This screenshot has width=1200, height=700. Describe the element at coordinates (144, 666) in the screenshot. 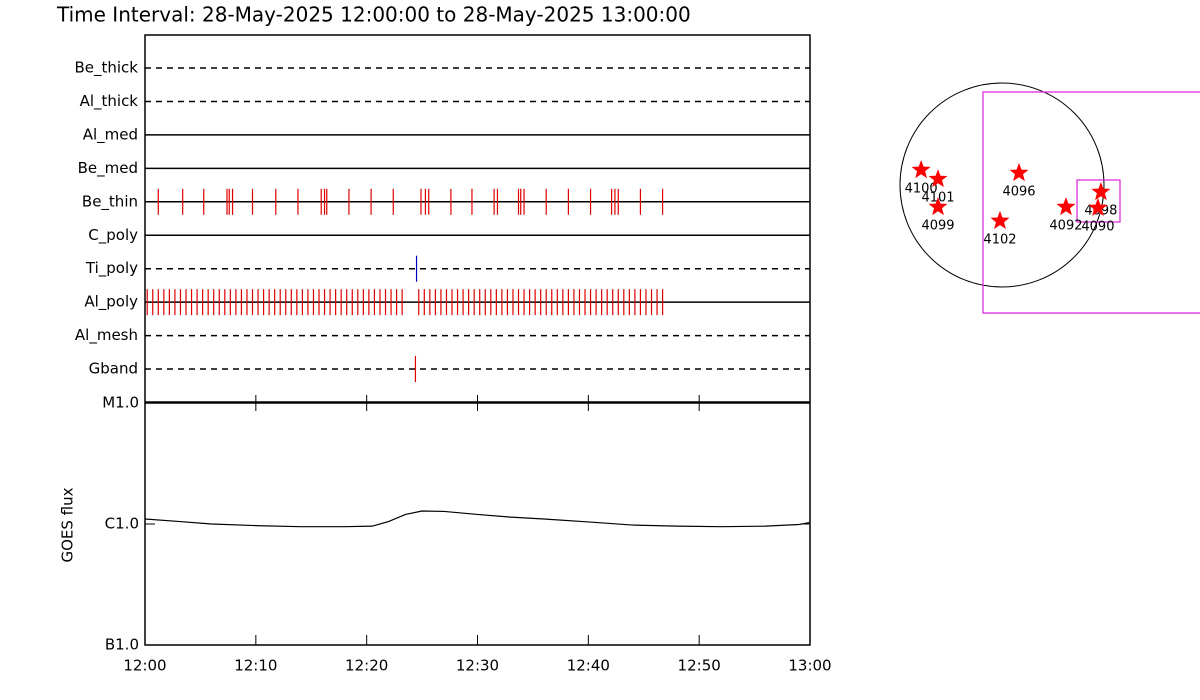

I see `x-tick-label: 12:00` at that location.